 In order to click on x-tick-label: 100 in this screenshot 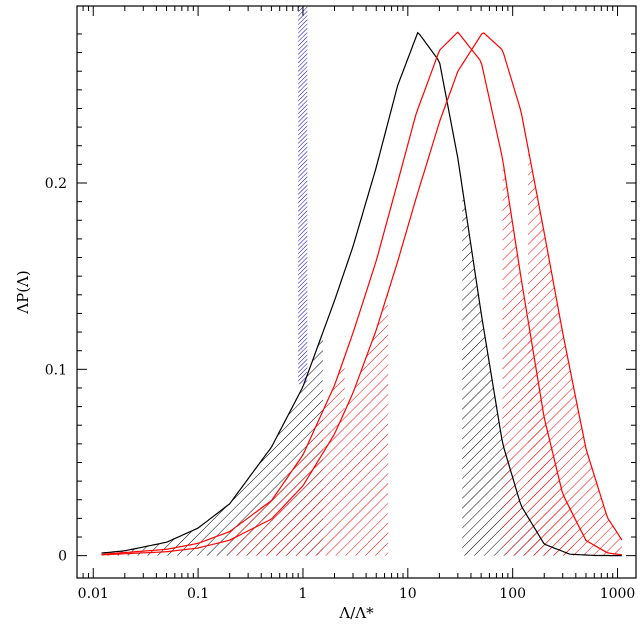, I will do `click(512, 594)`.